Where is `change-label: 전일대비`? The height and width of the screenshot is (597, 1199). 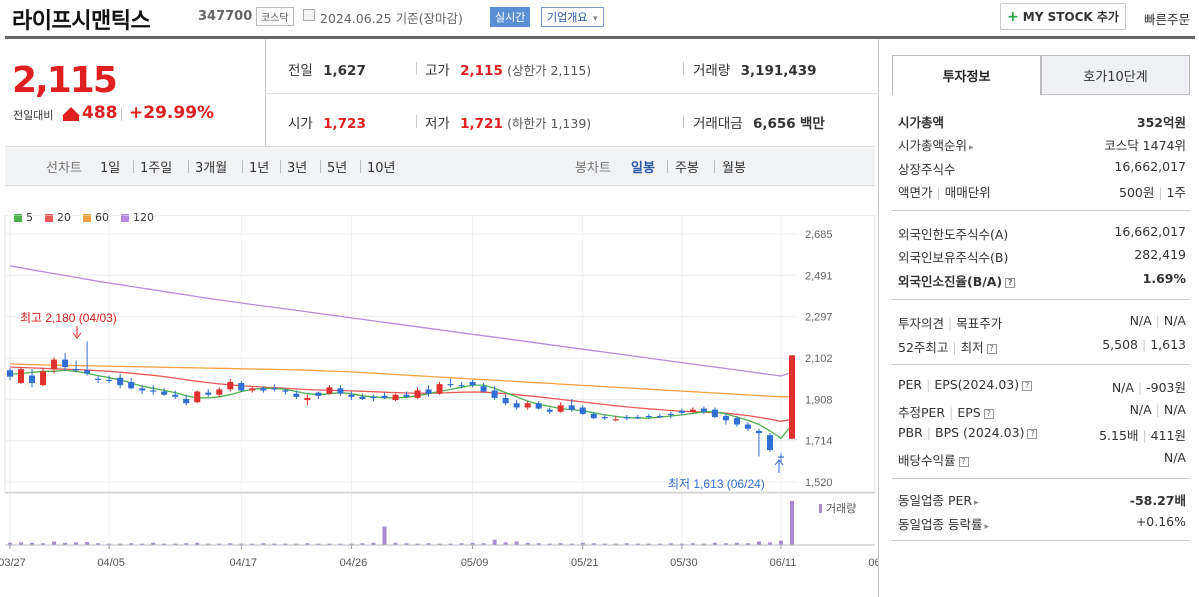 change-label: 전일대비 is located at coordinates (33, 115).